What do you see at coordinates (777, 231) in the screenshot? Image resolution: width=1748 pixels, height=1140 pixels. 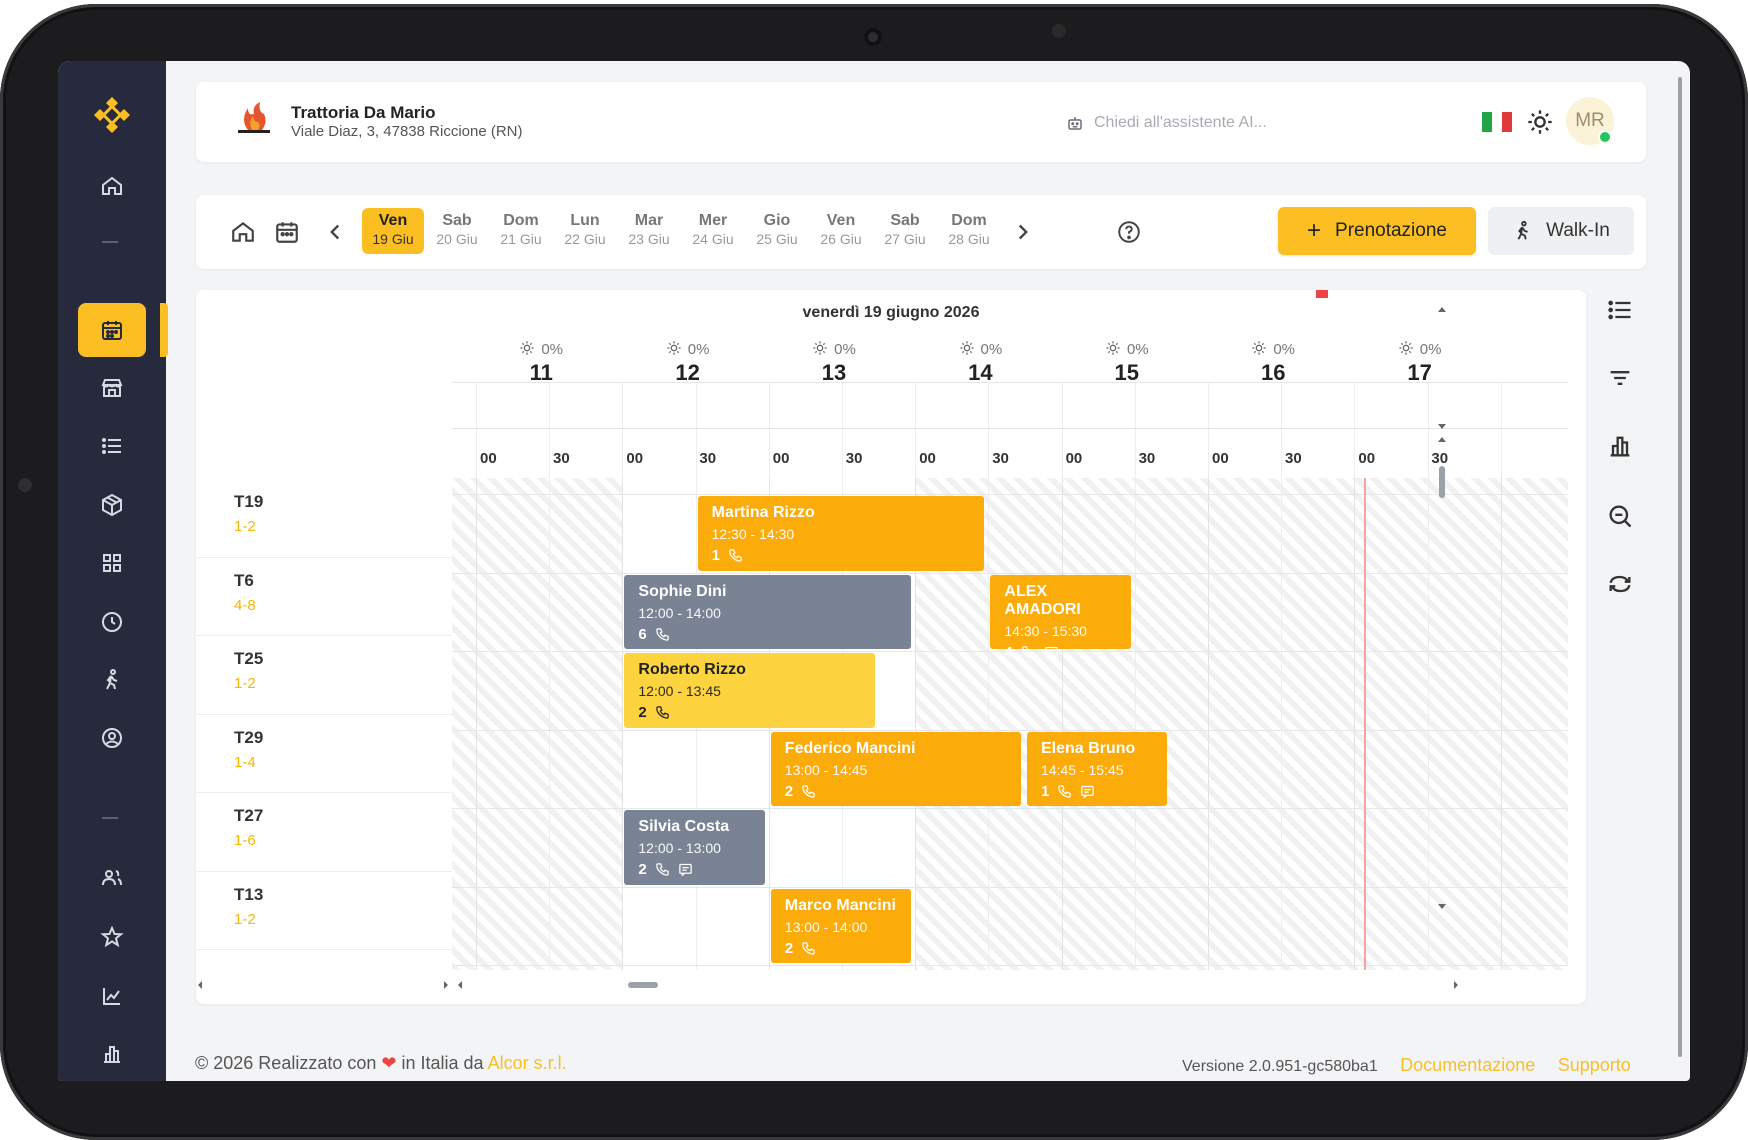 I see `day-selector-6: Gio 25 Giu` at bounding box center [777, 231].